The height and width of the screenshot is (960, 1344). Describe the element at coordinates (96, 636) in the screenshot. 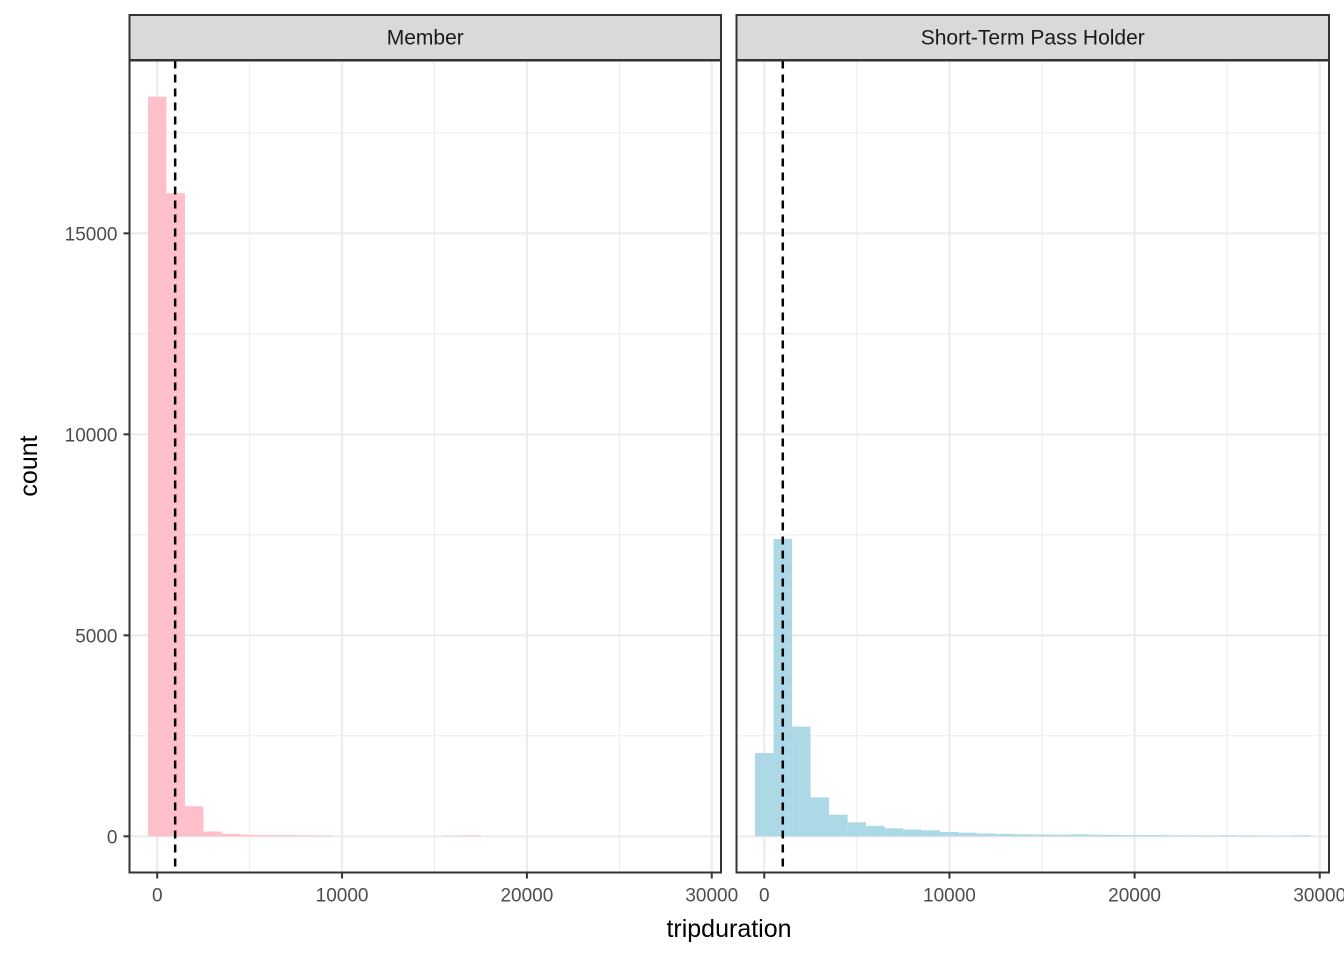

I see `y-tick-label: 5000` at that location.